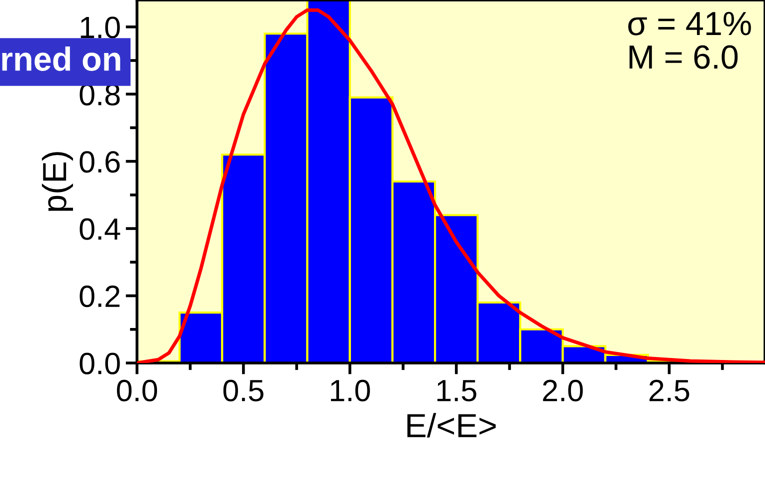 The width and height of the screenshot is (765, 478). Describe the element at coordinates (451, 425) in the screenshot. I see `x-axis-title: E/<E>` at that location.